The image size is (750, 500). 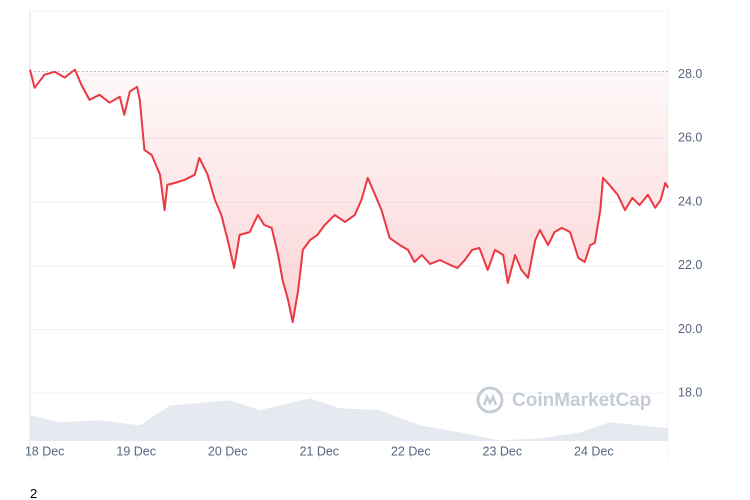 What do you see at coordinates (411, 451) in the screenshot?
I see `x-tick-label: 22 Dec` at bounding box center [411, 451].